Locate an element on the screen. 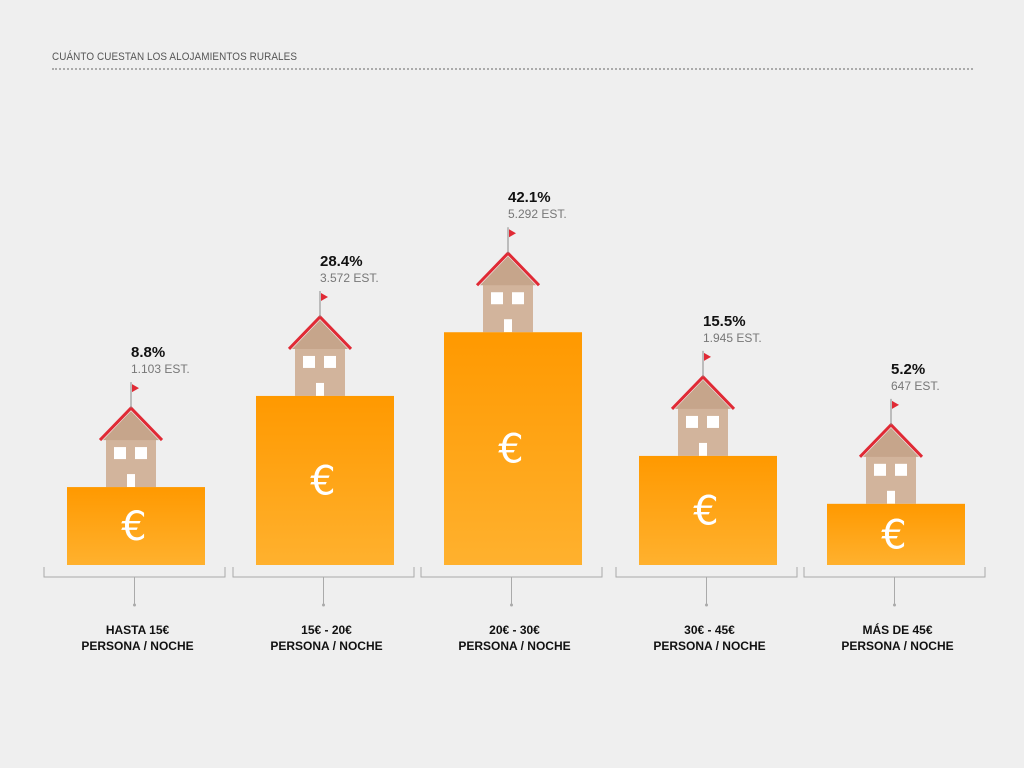 This screenshot has height=768, width=1024. bar-group: €8.8%1.103 EST. HASTA 15€ PERSONA / NOCHE is located at coordinates (134, 498).